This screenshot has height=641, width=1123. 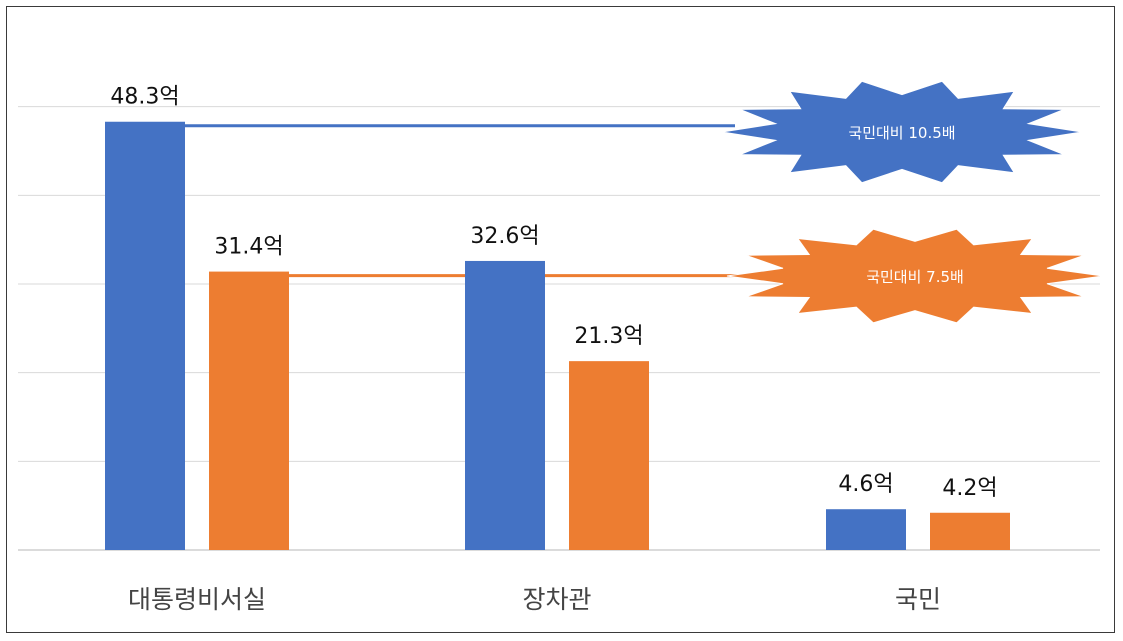 What do you see at coordinates (918, 599) in the screenshot?
I see `category-label: 국민` at bounding box center [918, 599].